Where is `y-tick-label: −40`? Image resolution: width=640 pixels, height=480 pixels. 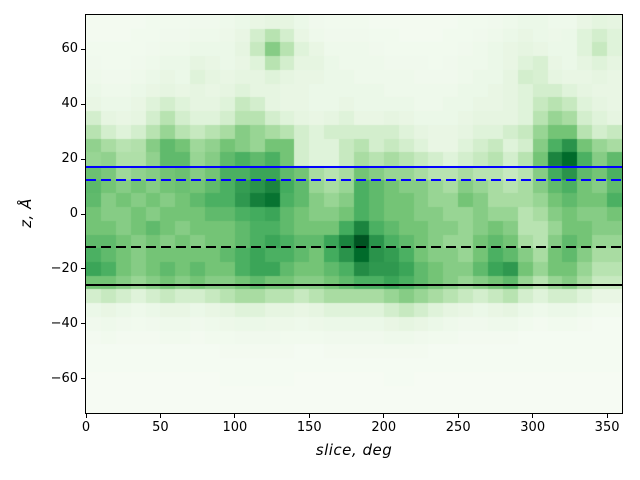 y-tick-label: −40 is located at coordinates (64, 323).